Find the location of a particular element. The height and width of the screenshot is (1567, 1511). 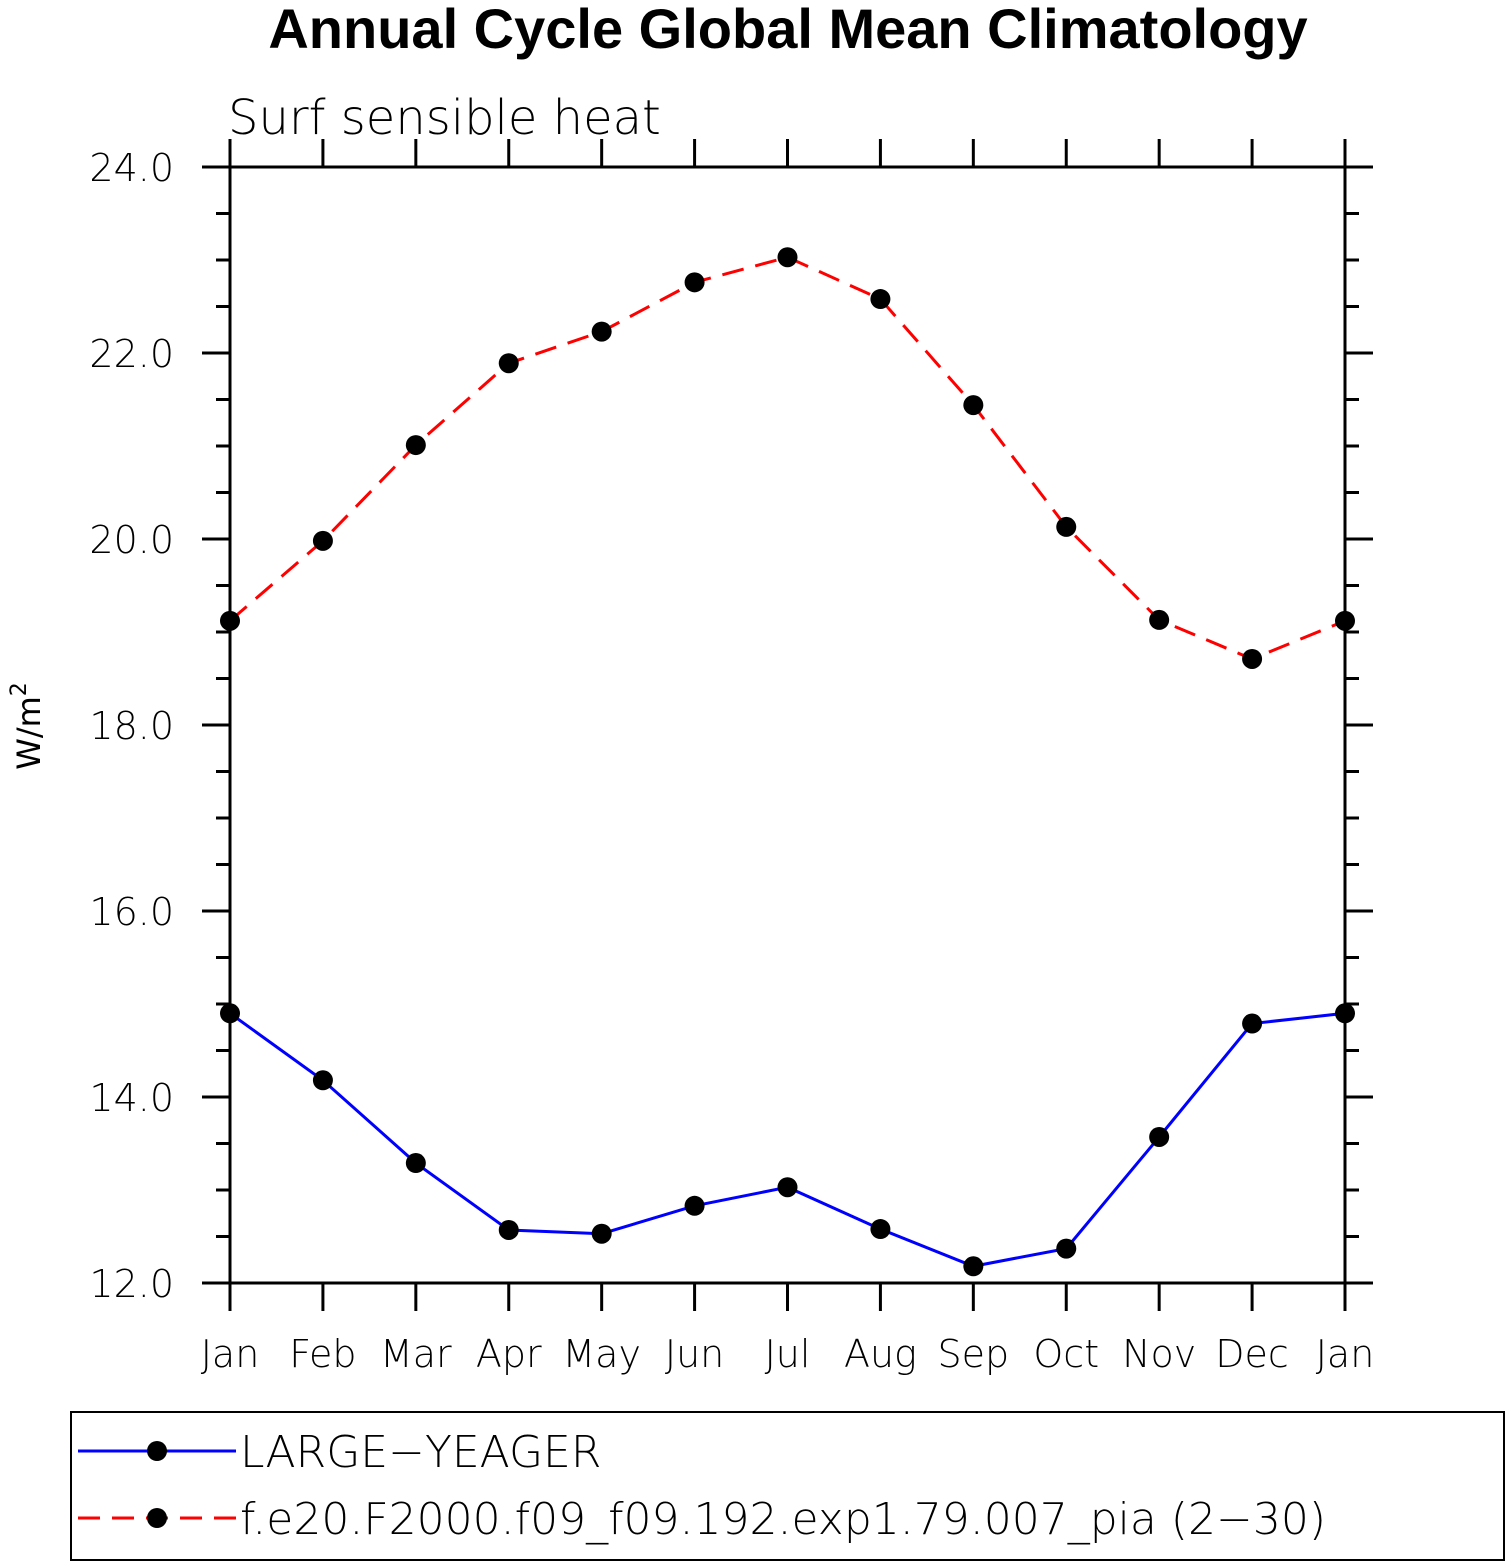

y-axis-label: W/m2 is located at coordinates (27, 726).